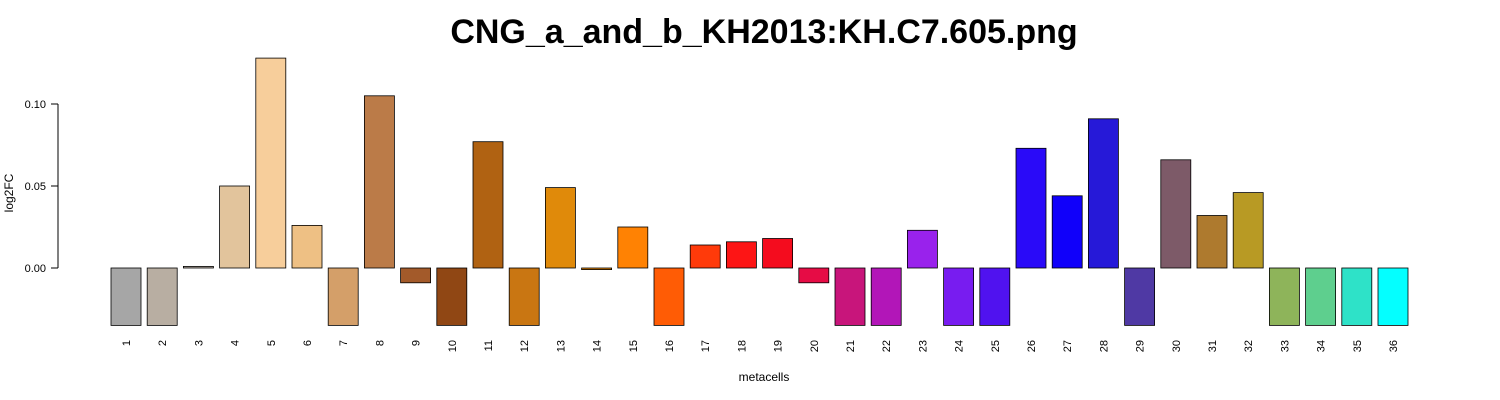  What do you see at coordinates (417, 343) in the screenshot?
I see `x-tick-label: 9` at bounding box center [417, 343].